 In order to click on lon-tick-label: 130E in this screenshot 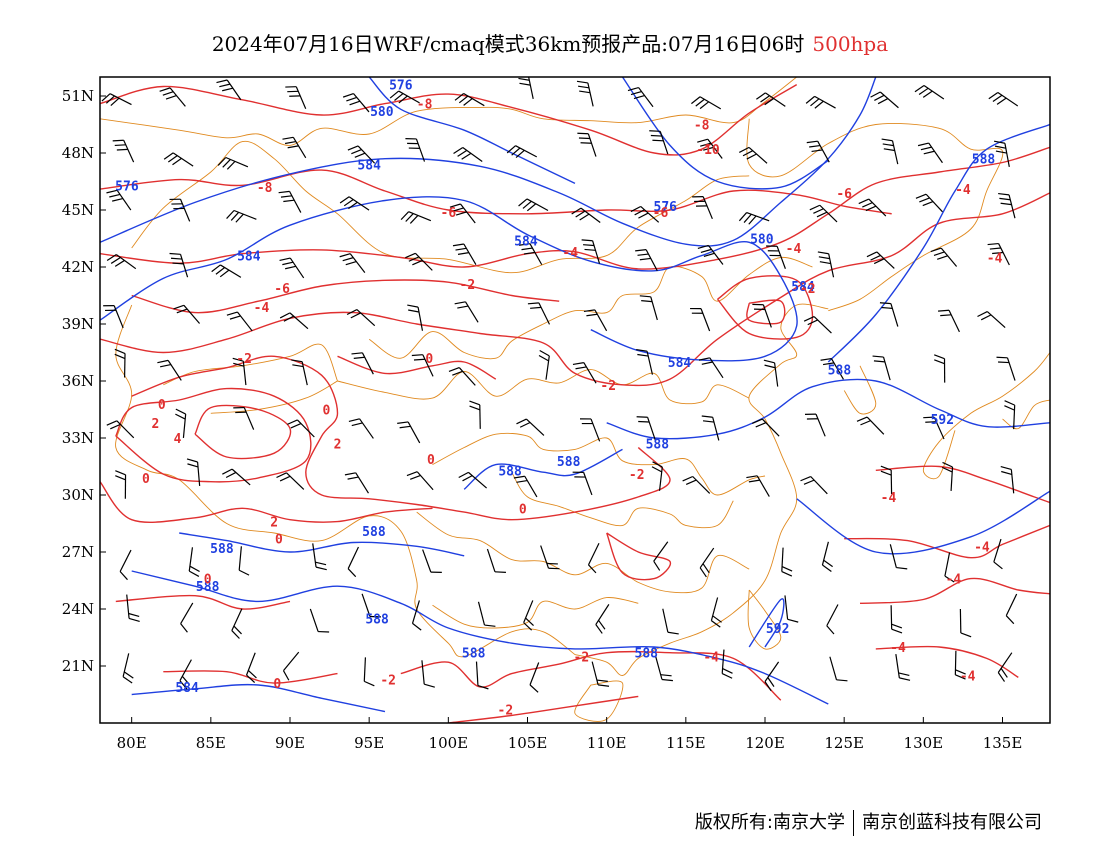, I will do `click(924, 743)`.